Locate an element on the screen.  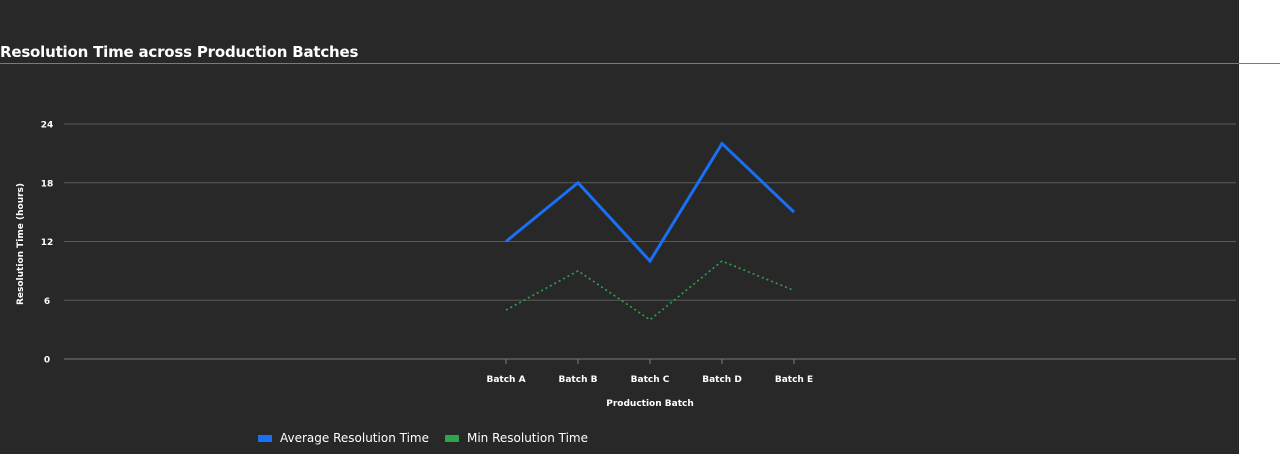
y-tick-label-24: 24 is located at coordinates (47, 126).